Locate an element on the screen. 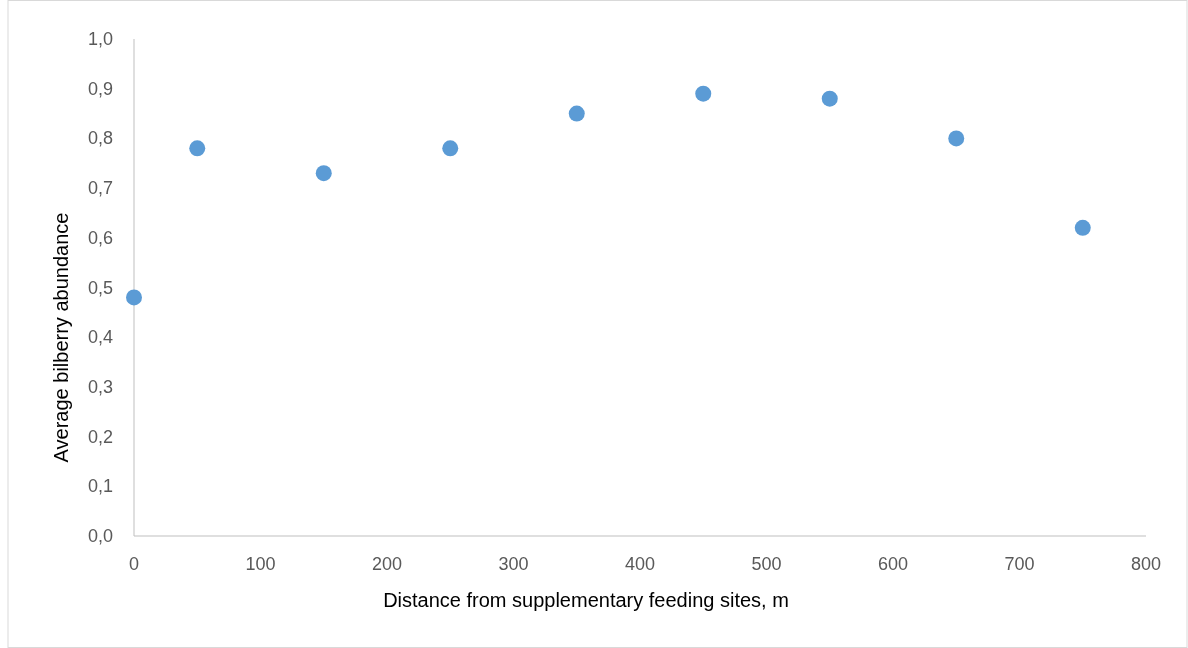 This screenshot has width=1188, height=648. x-tick-label: 300 is located at coordinates (513, 564).